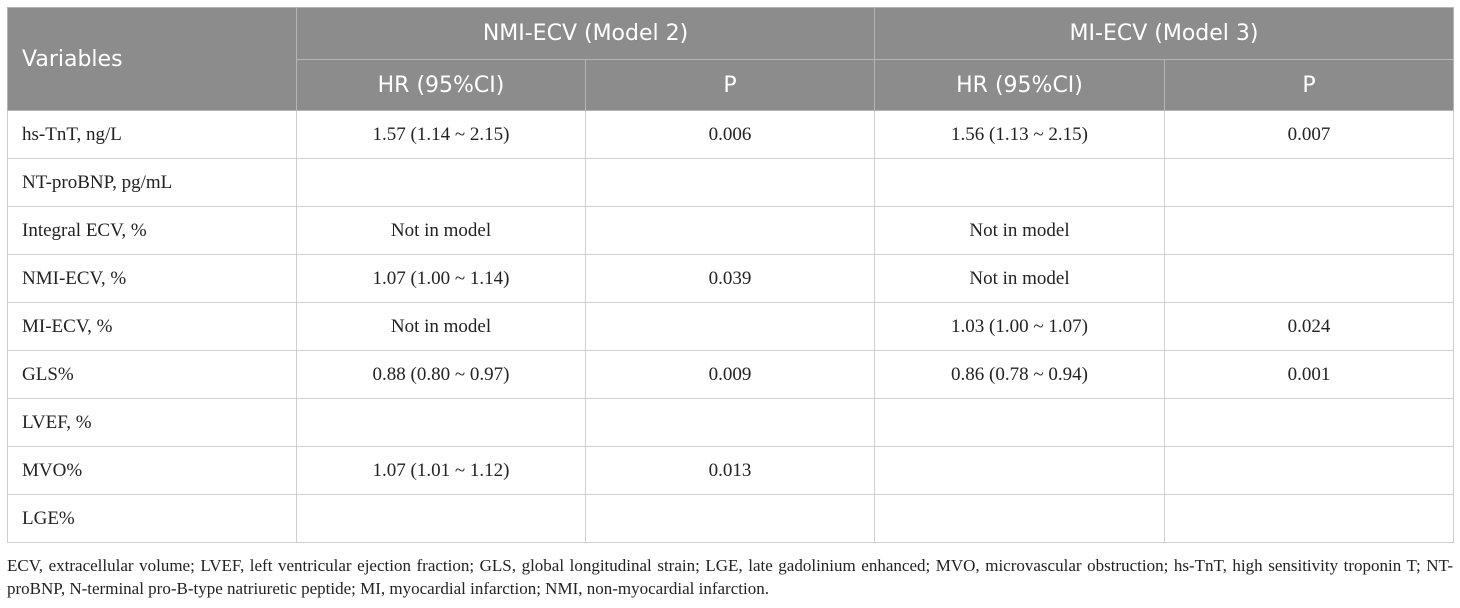 The image size is (1460, 608). What do you see at coordinates (152, 422) in the screenshot?
I see `cell-variable: LVEF, %` at bounding box center [152, 422].